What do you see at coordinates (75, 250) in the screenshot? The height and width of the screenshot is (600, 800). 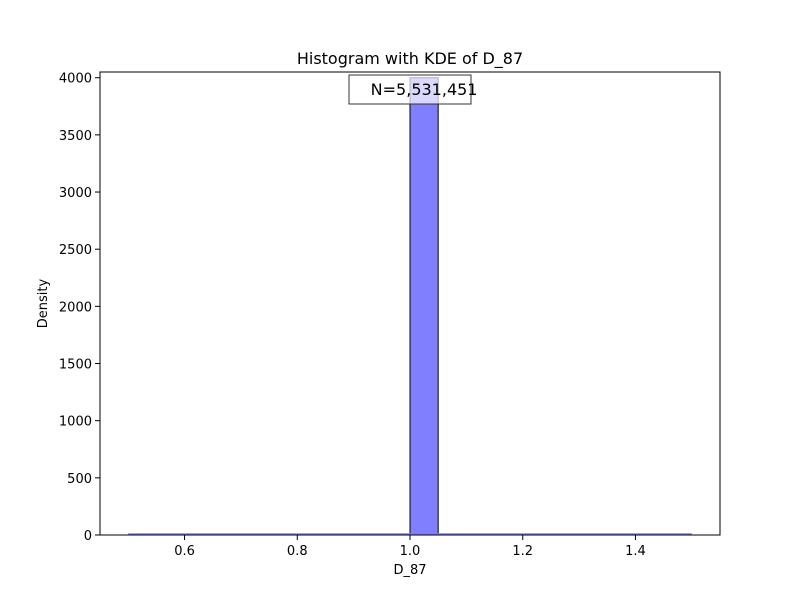 I see `y-tick-label: 2500` at bounding box center [75, 250].